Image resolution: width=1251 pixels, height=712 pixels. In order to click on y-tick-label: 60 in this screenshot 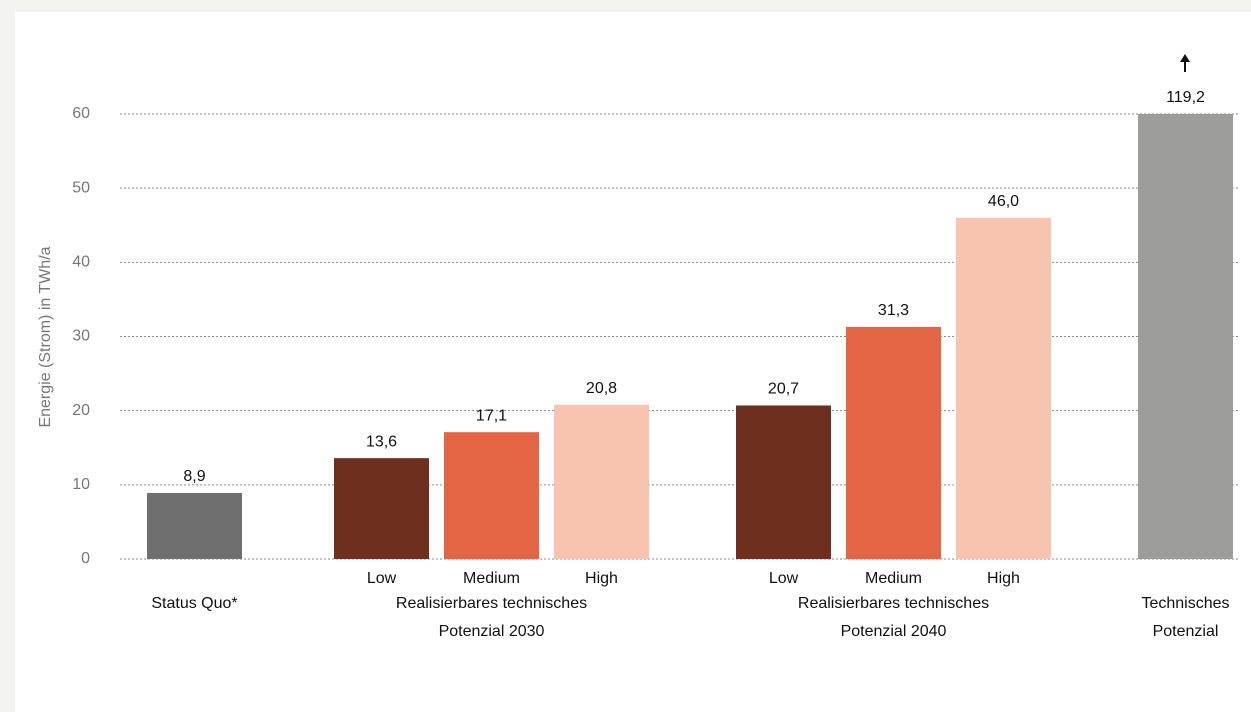, I will do `click(81, 113)`.